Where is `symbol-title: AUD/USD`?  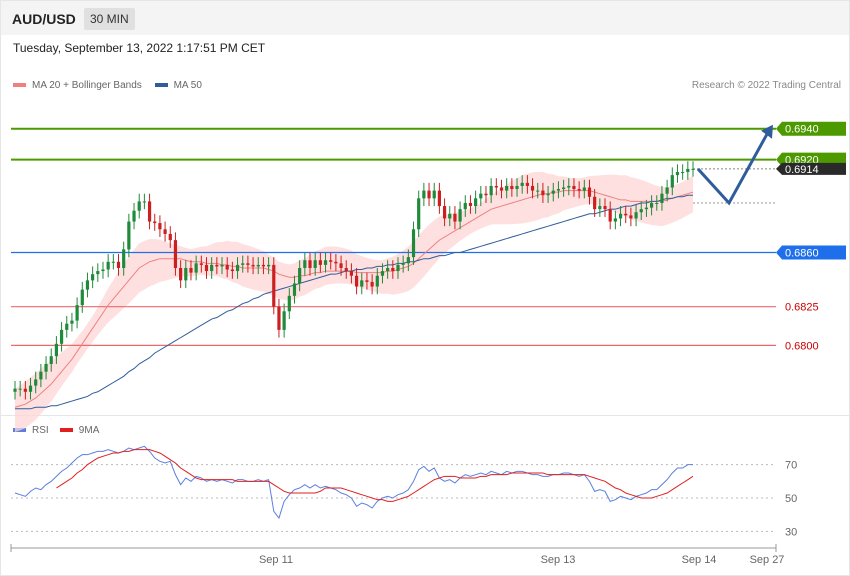
symbol-title: AUD/USD is located at coordinates (44, 19).